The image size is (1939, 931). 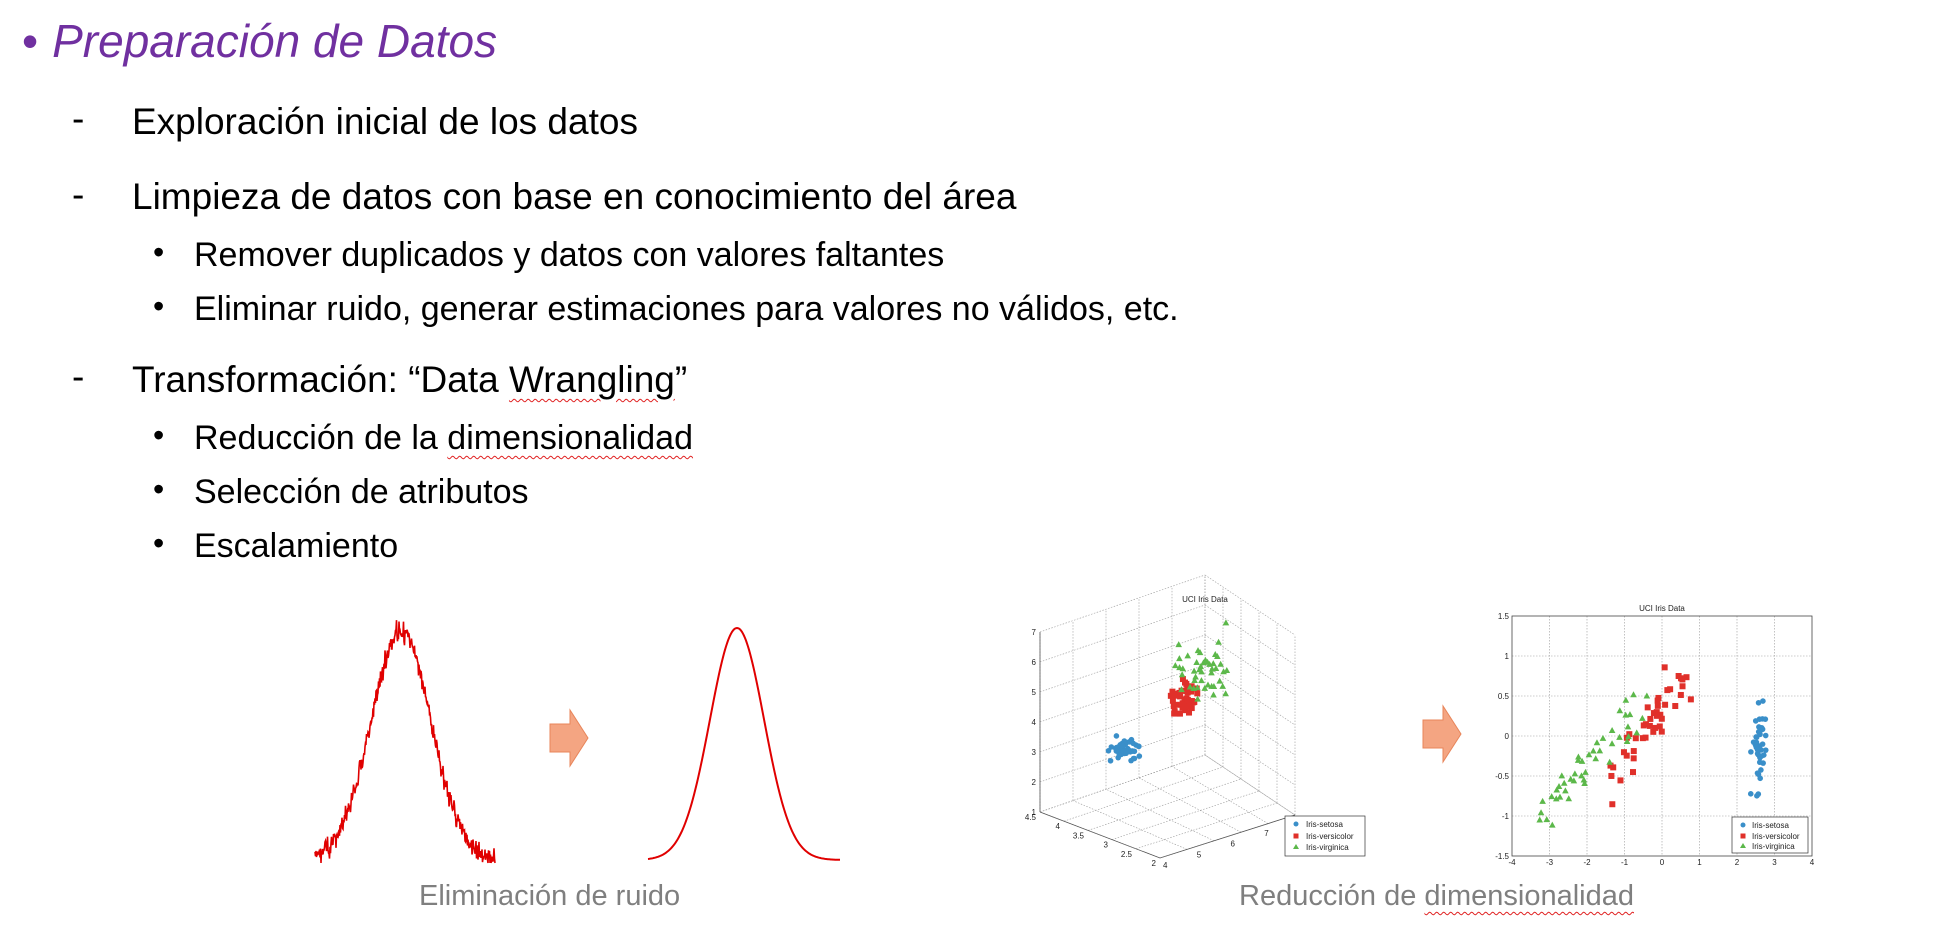 I want to click on plot2d-x-tick: 1, so click(x=1699, y=862).